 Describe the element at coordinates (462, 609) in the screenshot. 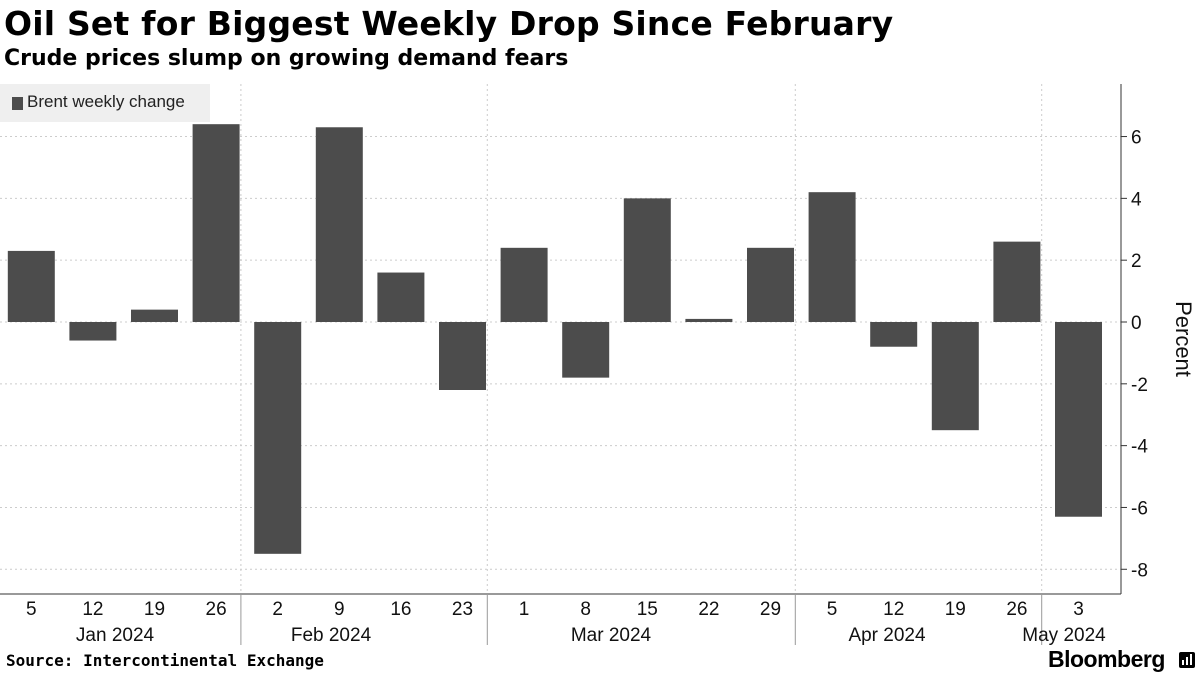

I see `x-tick-label: 23` at that location.